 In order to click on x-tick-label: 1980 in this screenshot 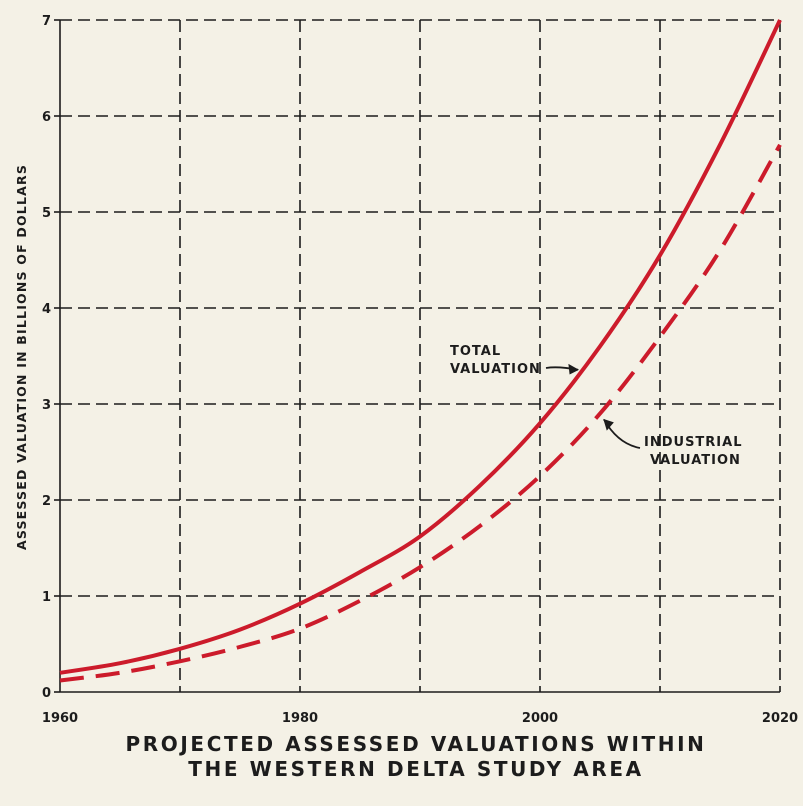, I will do `click(300, 718)`.